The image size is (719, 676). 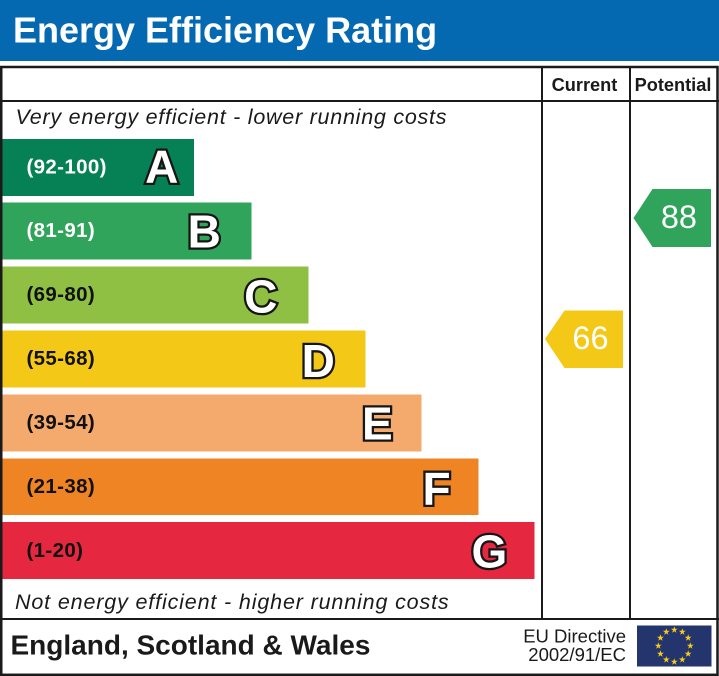 What do you see at coordinates (585, 85) in the screenshot?
I see `svg-text: Current` at bounding box center [585, 85].